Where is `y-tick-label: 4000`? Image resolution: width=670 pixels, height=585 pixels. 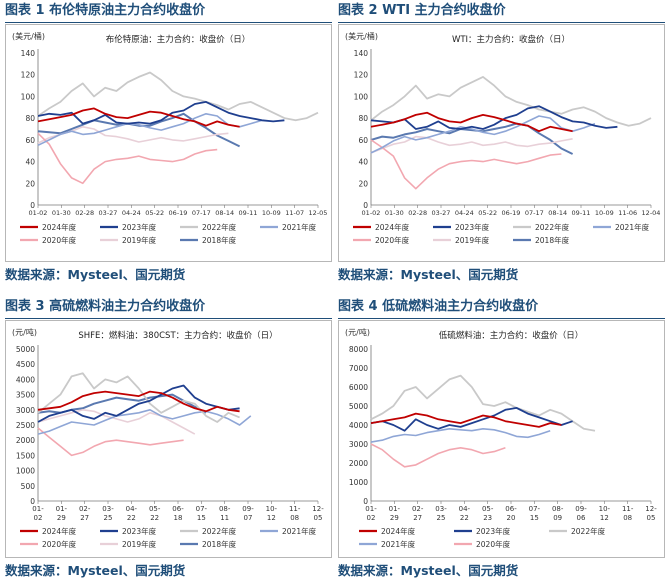
y-tick-label: 4000 is located at coordinates (358, 425).